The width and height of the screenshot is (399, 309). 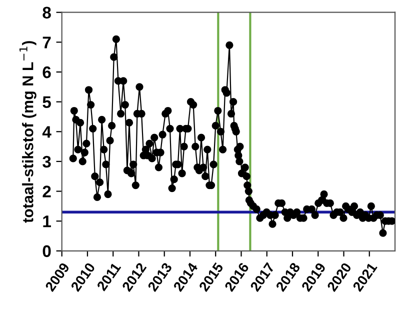 What do you see at coordinates (46, 102) in the screenshot?
I see `y-tick-label: 5` at bounding box center [46, 102].